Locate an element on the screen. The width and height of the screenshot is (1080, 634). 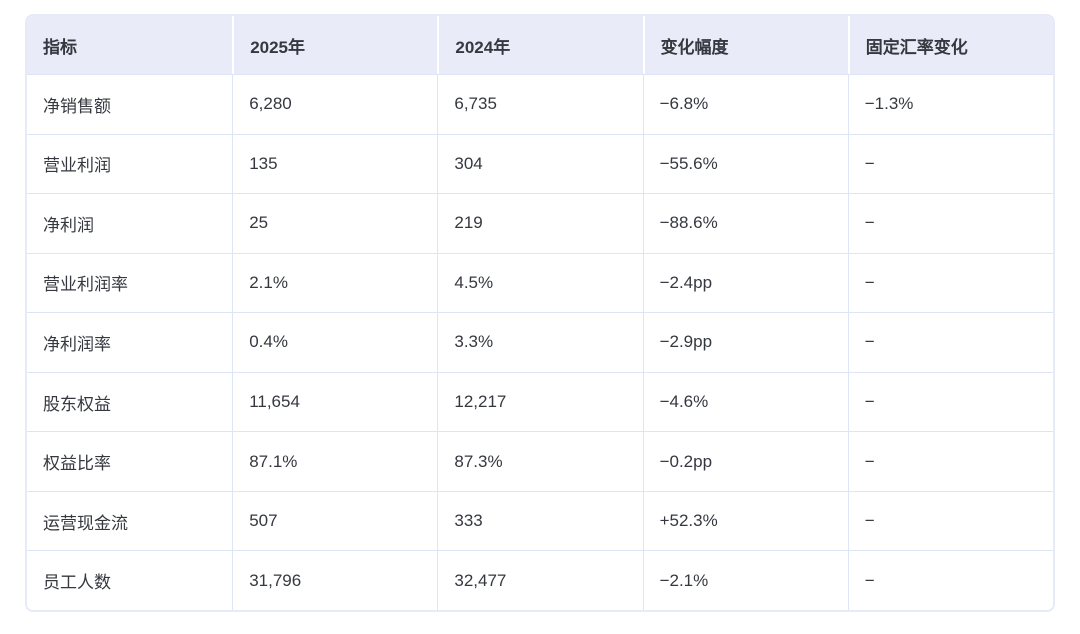
table-row: 净销售额 6,280 6,735 −6.8% −1.3% is located at coordinates (540, 104).